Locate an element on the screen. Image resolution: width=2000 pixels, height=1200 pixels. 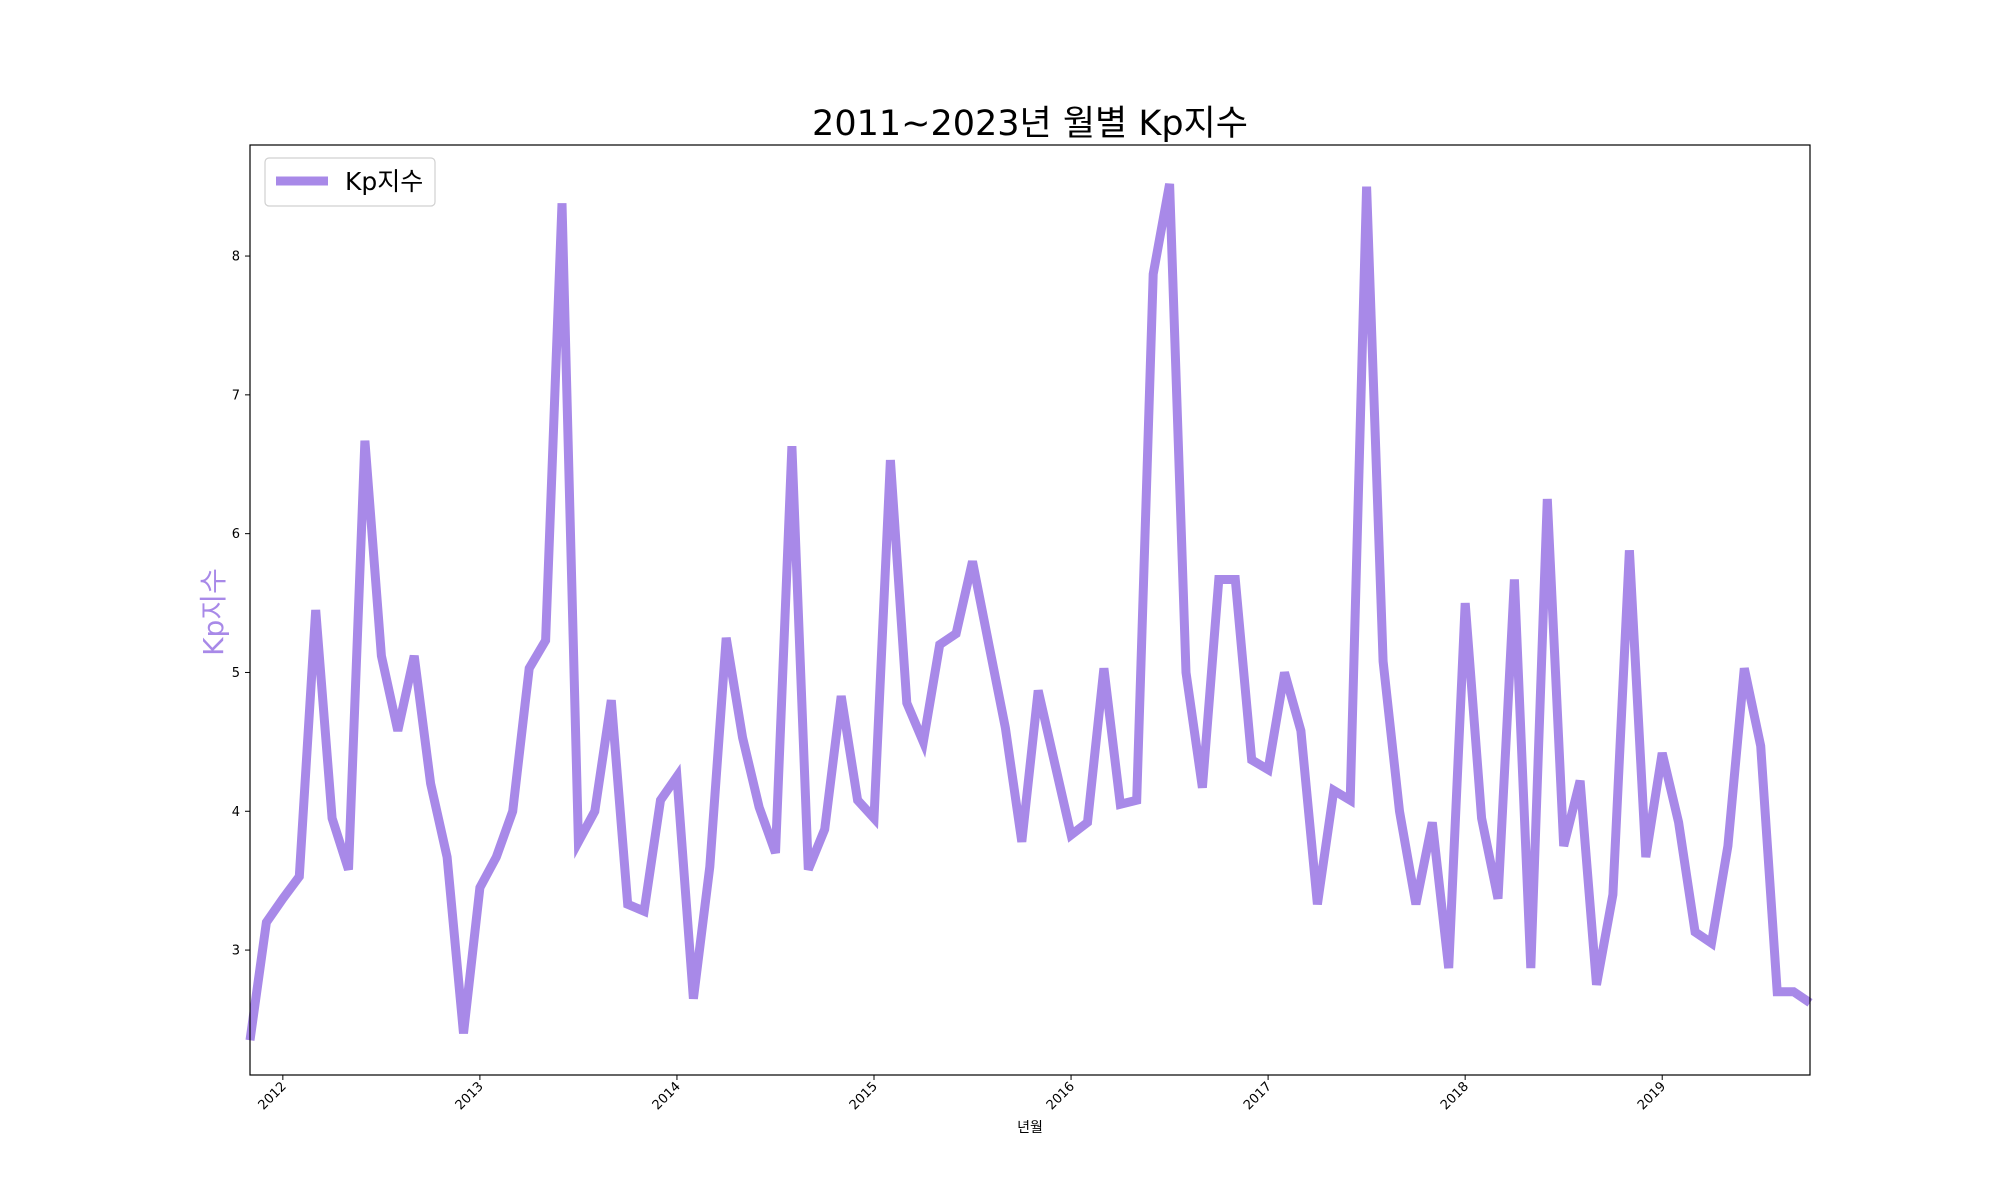
y-tick-label: 8 is located at coordinates (236, 257).